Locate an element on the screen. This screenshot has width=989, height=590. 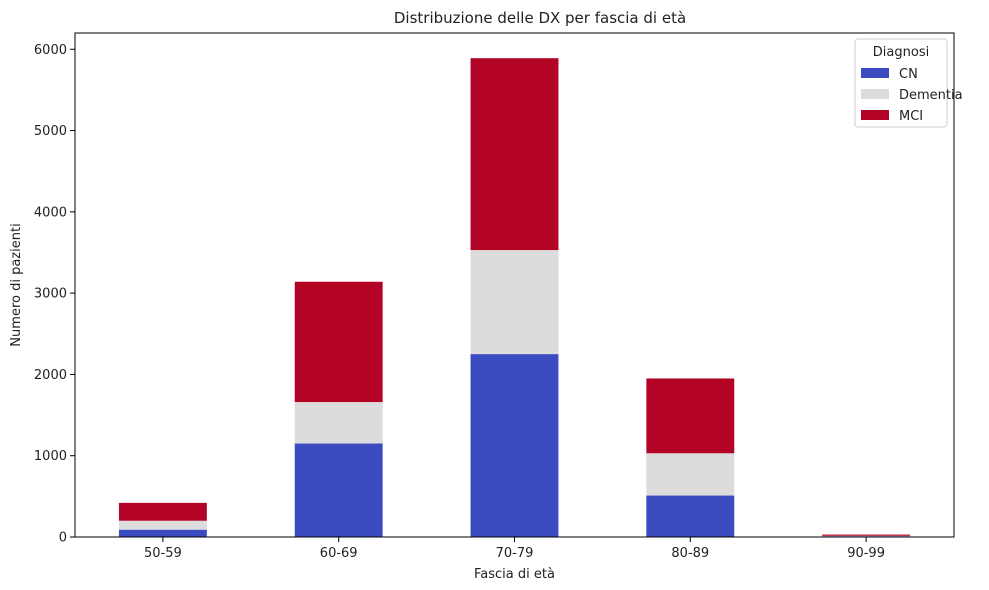
y-tick-label: 3000 is located at coordinates (50, 294).